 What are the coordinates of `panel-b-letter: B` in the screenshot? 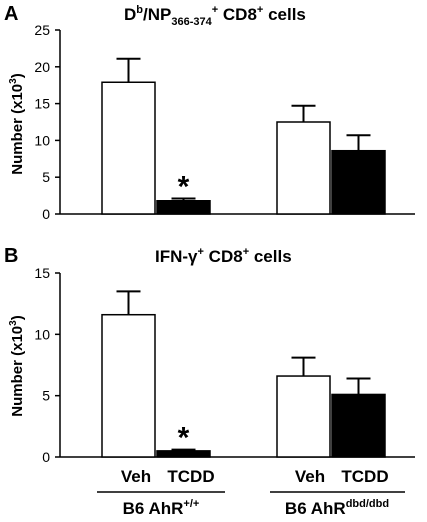 It's located at (11, 256).